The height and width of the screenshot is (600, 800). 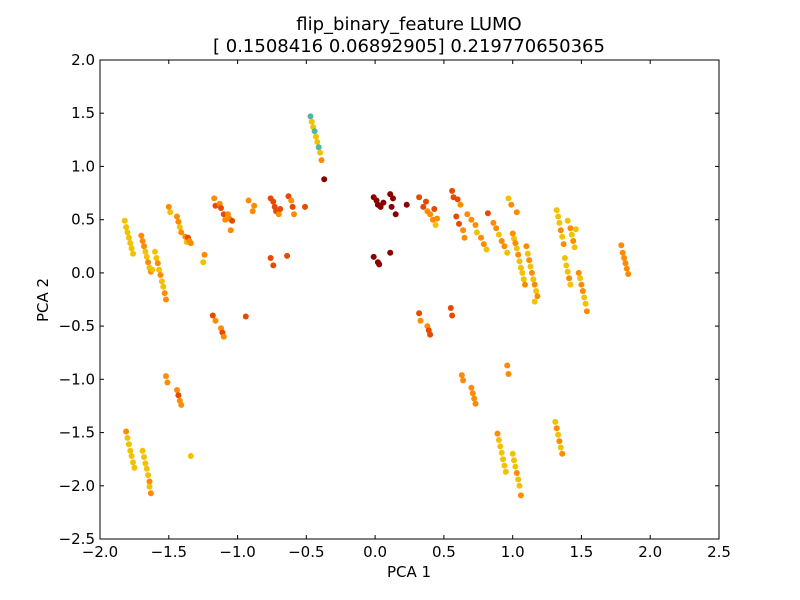 I want to click on y-tick-label: 0.5, so click(x=83, y=220).